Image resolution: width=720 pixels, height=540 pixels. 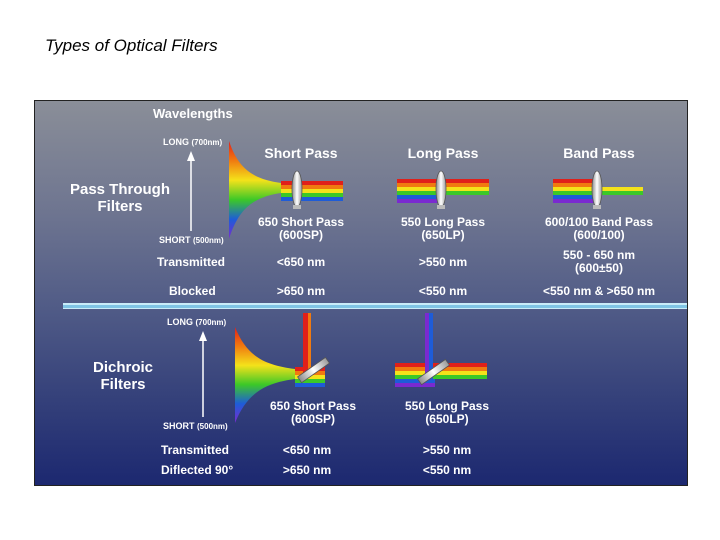 I want to click on dichroic-short-pass-illustration, so click(x=283, y=368).